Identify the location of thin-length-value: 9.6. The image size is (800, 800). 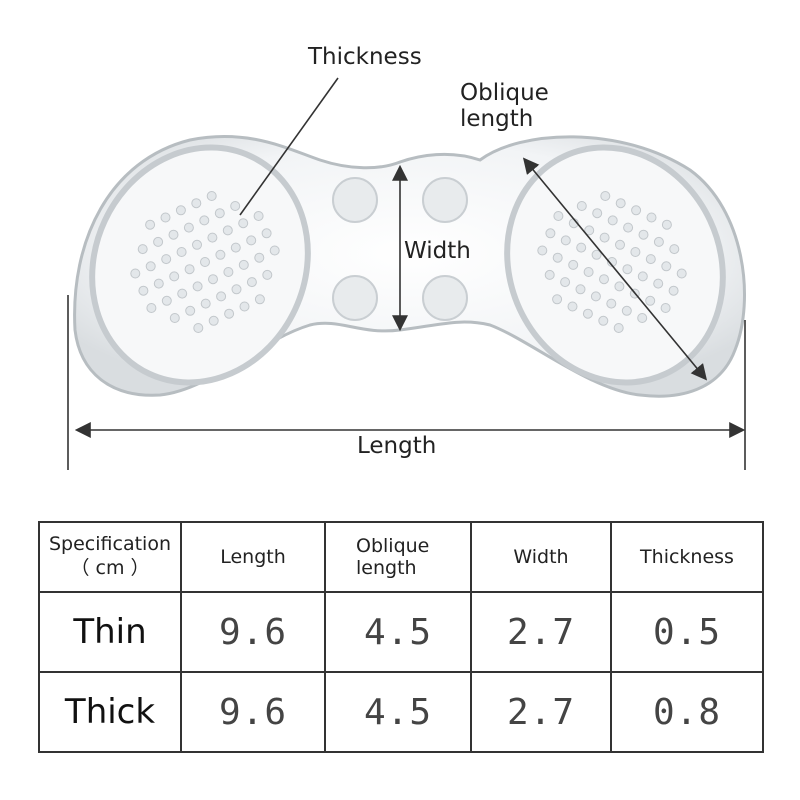
(253, 632).